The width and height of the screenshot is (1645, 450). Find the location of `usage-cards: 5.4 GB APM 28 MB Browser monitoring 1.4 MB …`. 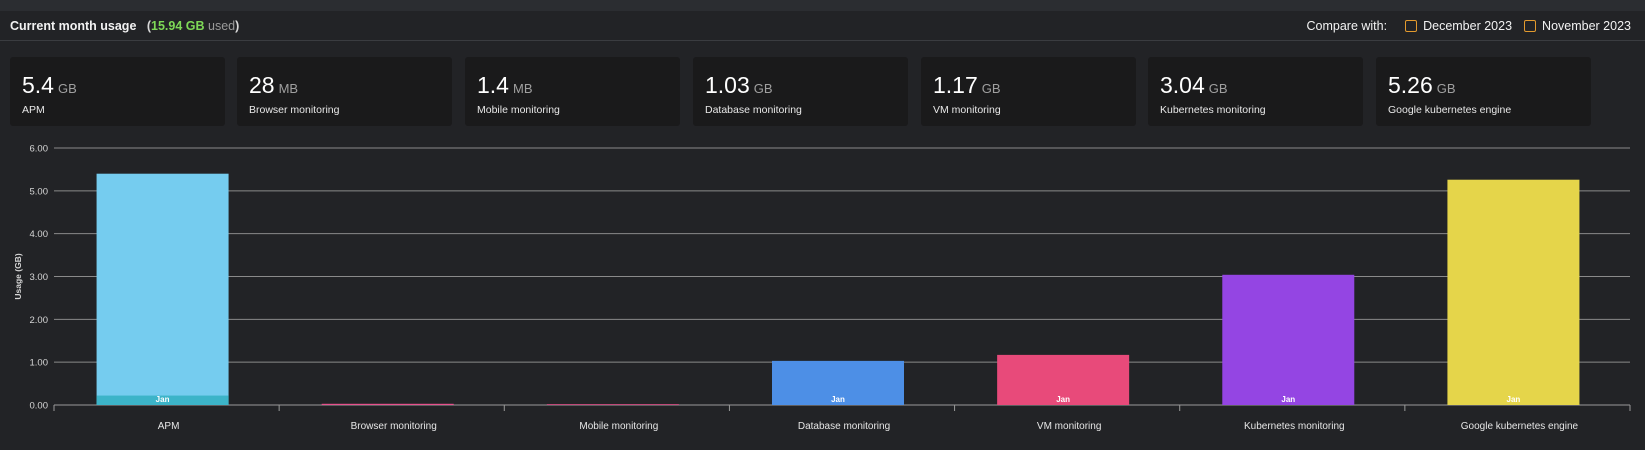

usage-cards: 5.4 GB APM 28 MB Browser monitoring 1.4 MB … is located at coordinates (810, 91).